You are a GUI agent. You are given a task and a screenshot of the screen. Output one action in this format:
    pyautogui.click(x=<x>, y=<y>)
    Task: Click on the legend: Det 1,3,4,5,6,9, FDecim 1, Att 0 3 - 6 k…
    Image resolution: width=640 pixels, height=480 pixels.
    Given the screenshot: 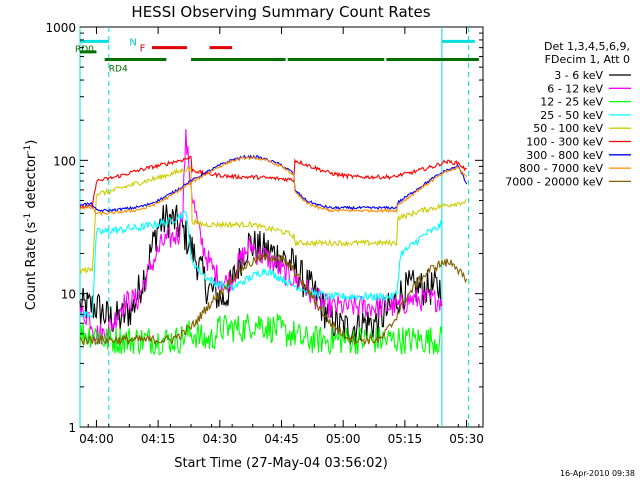 What is the action you would take?
    pyautogui.click(x=568, y=114)
    